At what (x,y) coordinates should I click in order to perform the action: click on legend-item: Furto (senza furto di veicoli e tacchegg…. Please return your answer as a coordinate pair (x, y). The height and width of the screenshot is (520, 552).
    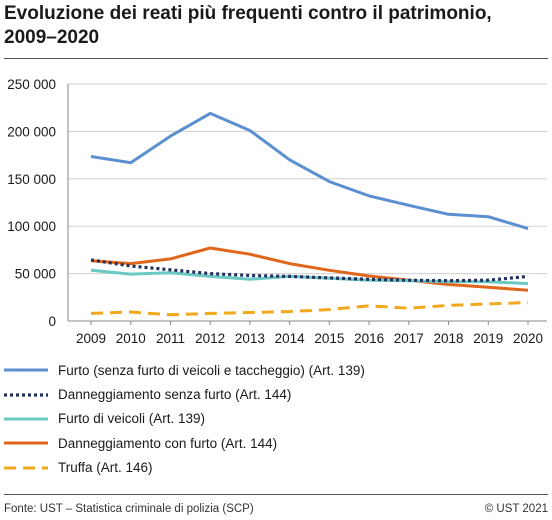
    Looking at the image, I should click on (274, 370).